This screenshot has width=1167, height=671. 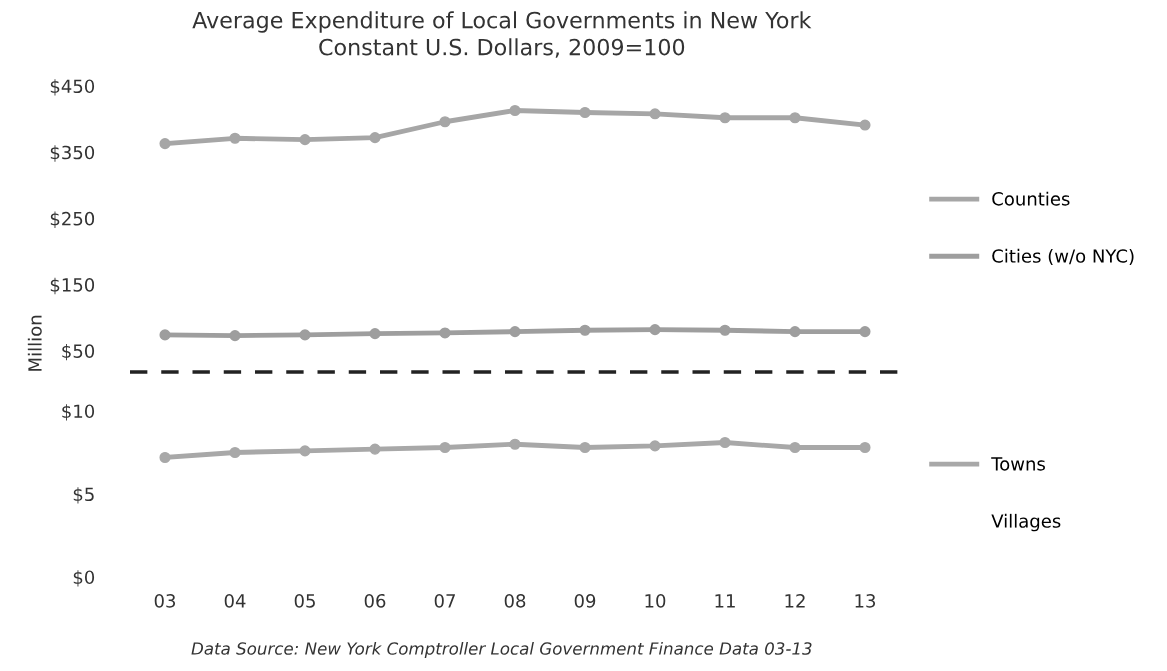 I want to click on x-tick-label: 04, so click(x=235, y=600).